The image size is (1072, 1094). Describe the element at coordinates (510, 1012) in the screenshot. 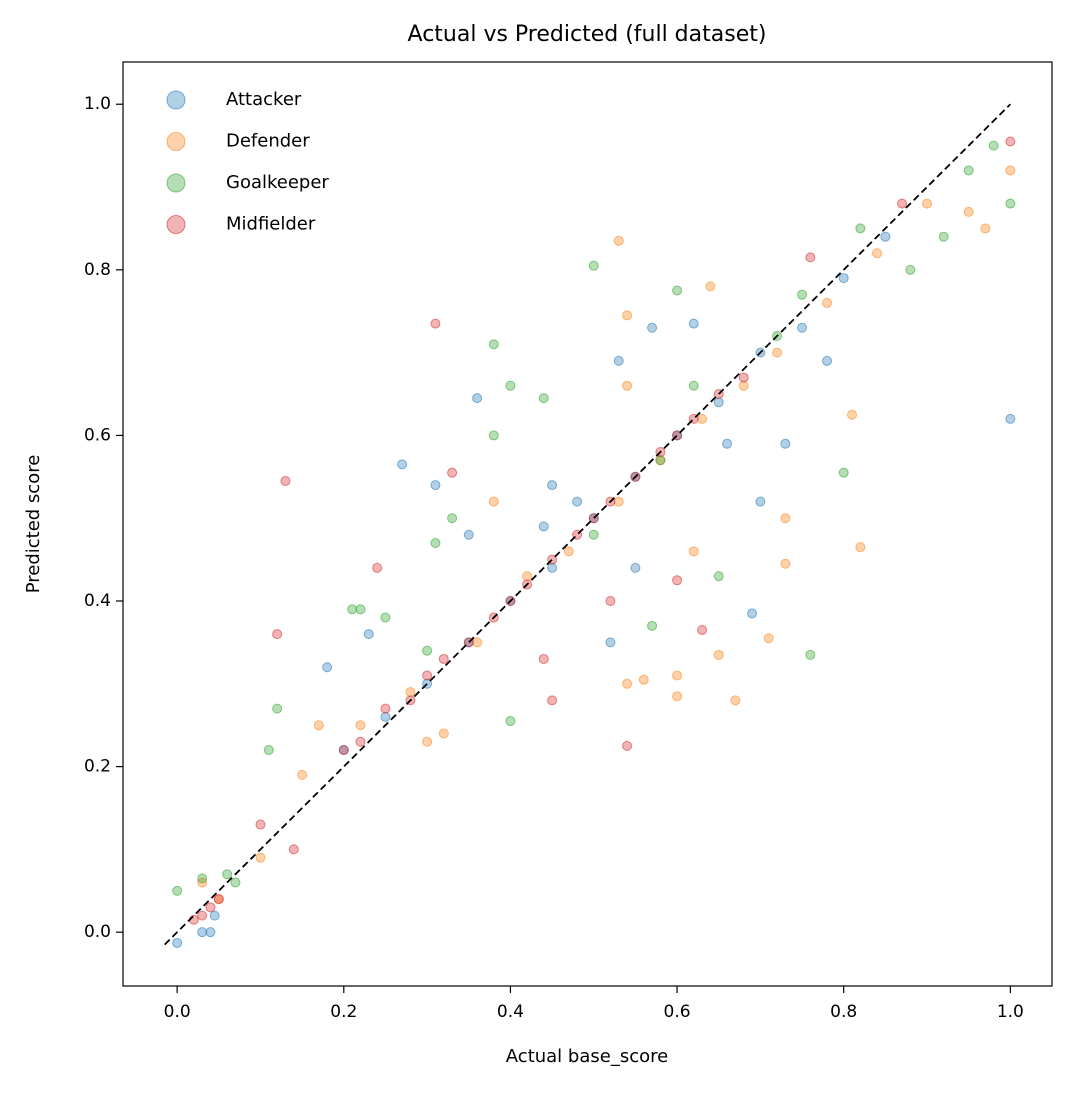

I see `x-tick-label: 0.4` at that location.